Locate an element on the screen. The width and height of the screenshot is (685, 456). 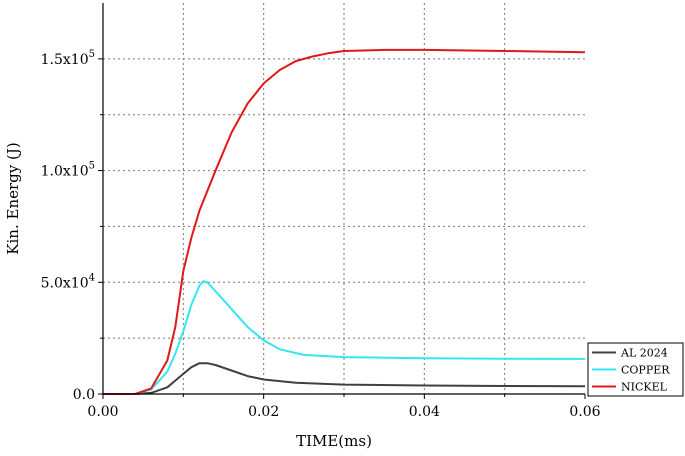
series-line-al-2024 is located at coordinates (344, 378).